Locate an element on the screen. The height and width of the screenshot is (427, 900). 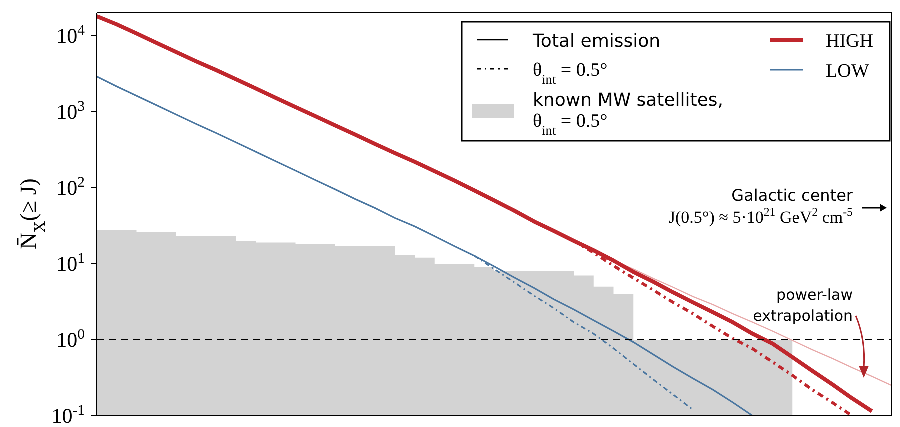
y-tick-label: 10$^{0}$ is located at coordinates (70, 339).